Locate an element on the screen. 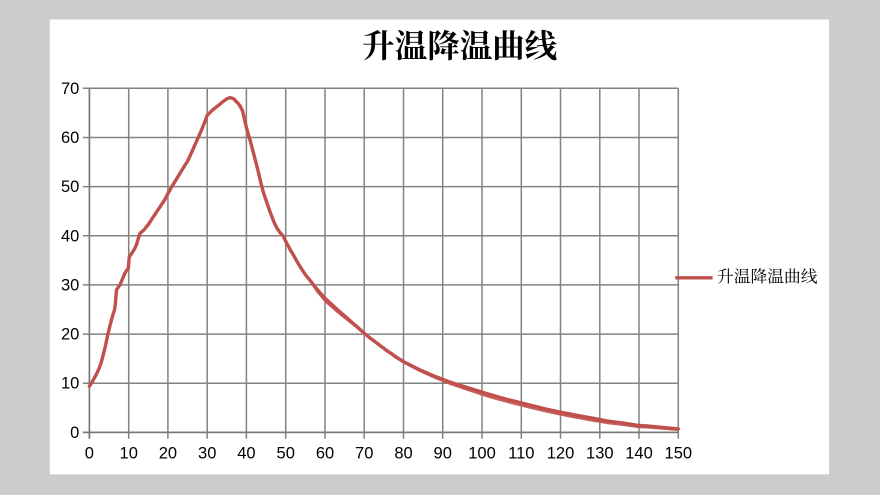 This screenshot has height=495, width=880. svg-text: 120 is located at coordinates (561, 453).